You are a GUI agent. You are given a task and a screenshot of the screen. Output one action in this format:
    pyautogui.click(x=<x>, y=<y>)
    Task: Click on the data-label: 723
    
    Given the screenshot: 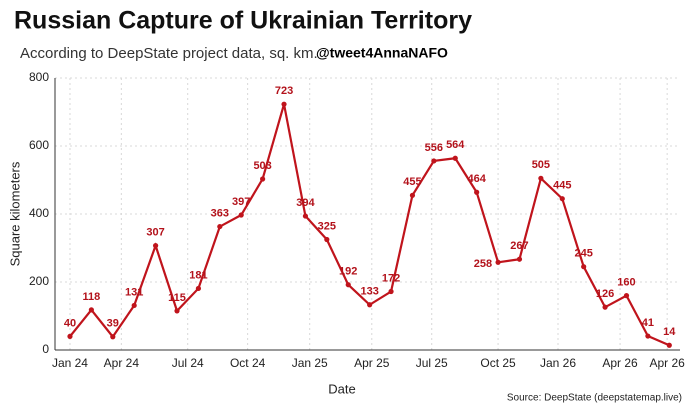 What is the action you would take?
    pyautogui.click(x=284, y=91)
    